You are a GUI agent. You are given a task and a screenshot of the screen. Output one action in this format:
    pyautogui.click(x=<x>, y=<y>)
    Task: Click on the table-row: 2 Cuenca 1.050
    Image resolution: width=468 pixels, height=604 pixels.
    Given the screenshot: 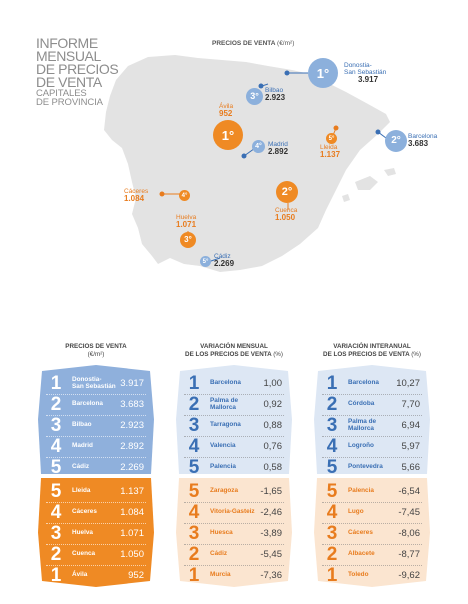 What is the action you would take?
    pyautogui.click(x=96, y=554)
    